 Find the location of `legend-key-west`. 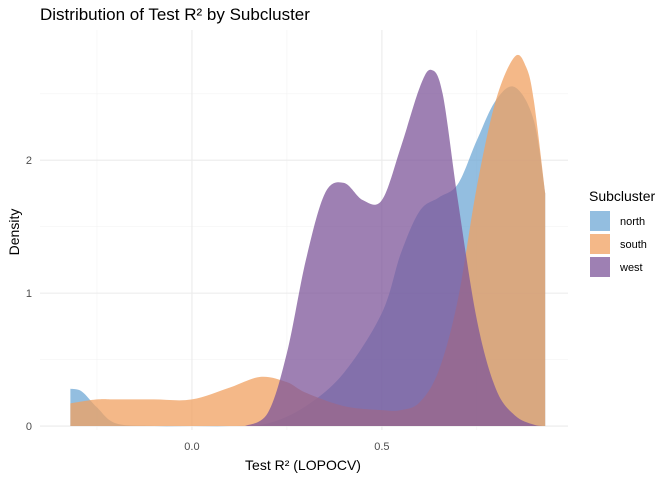

legend-key-west is located at coordinates (600, 267).